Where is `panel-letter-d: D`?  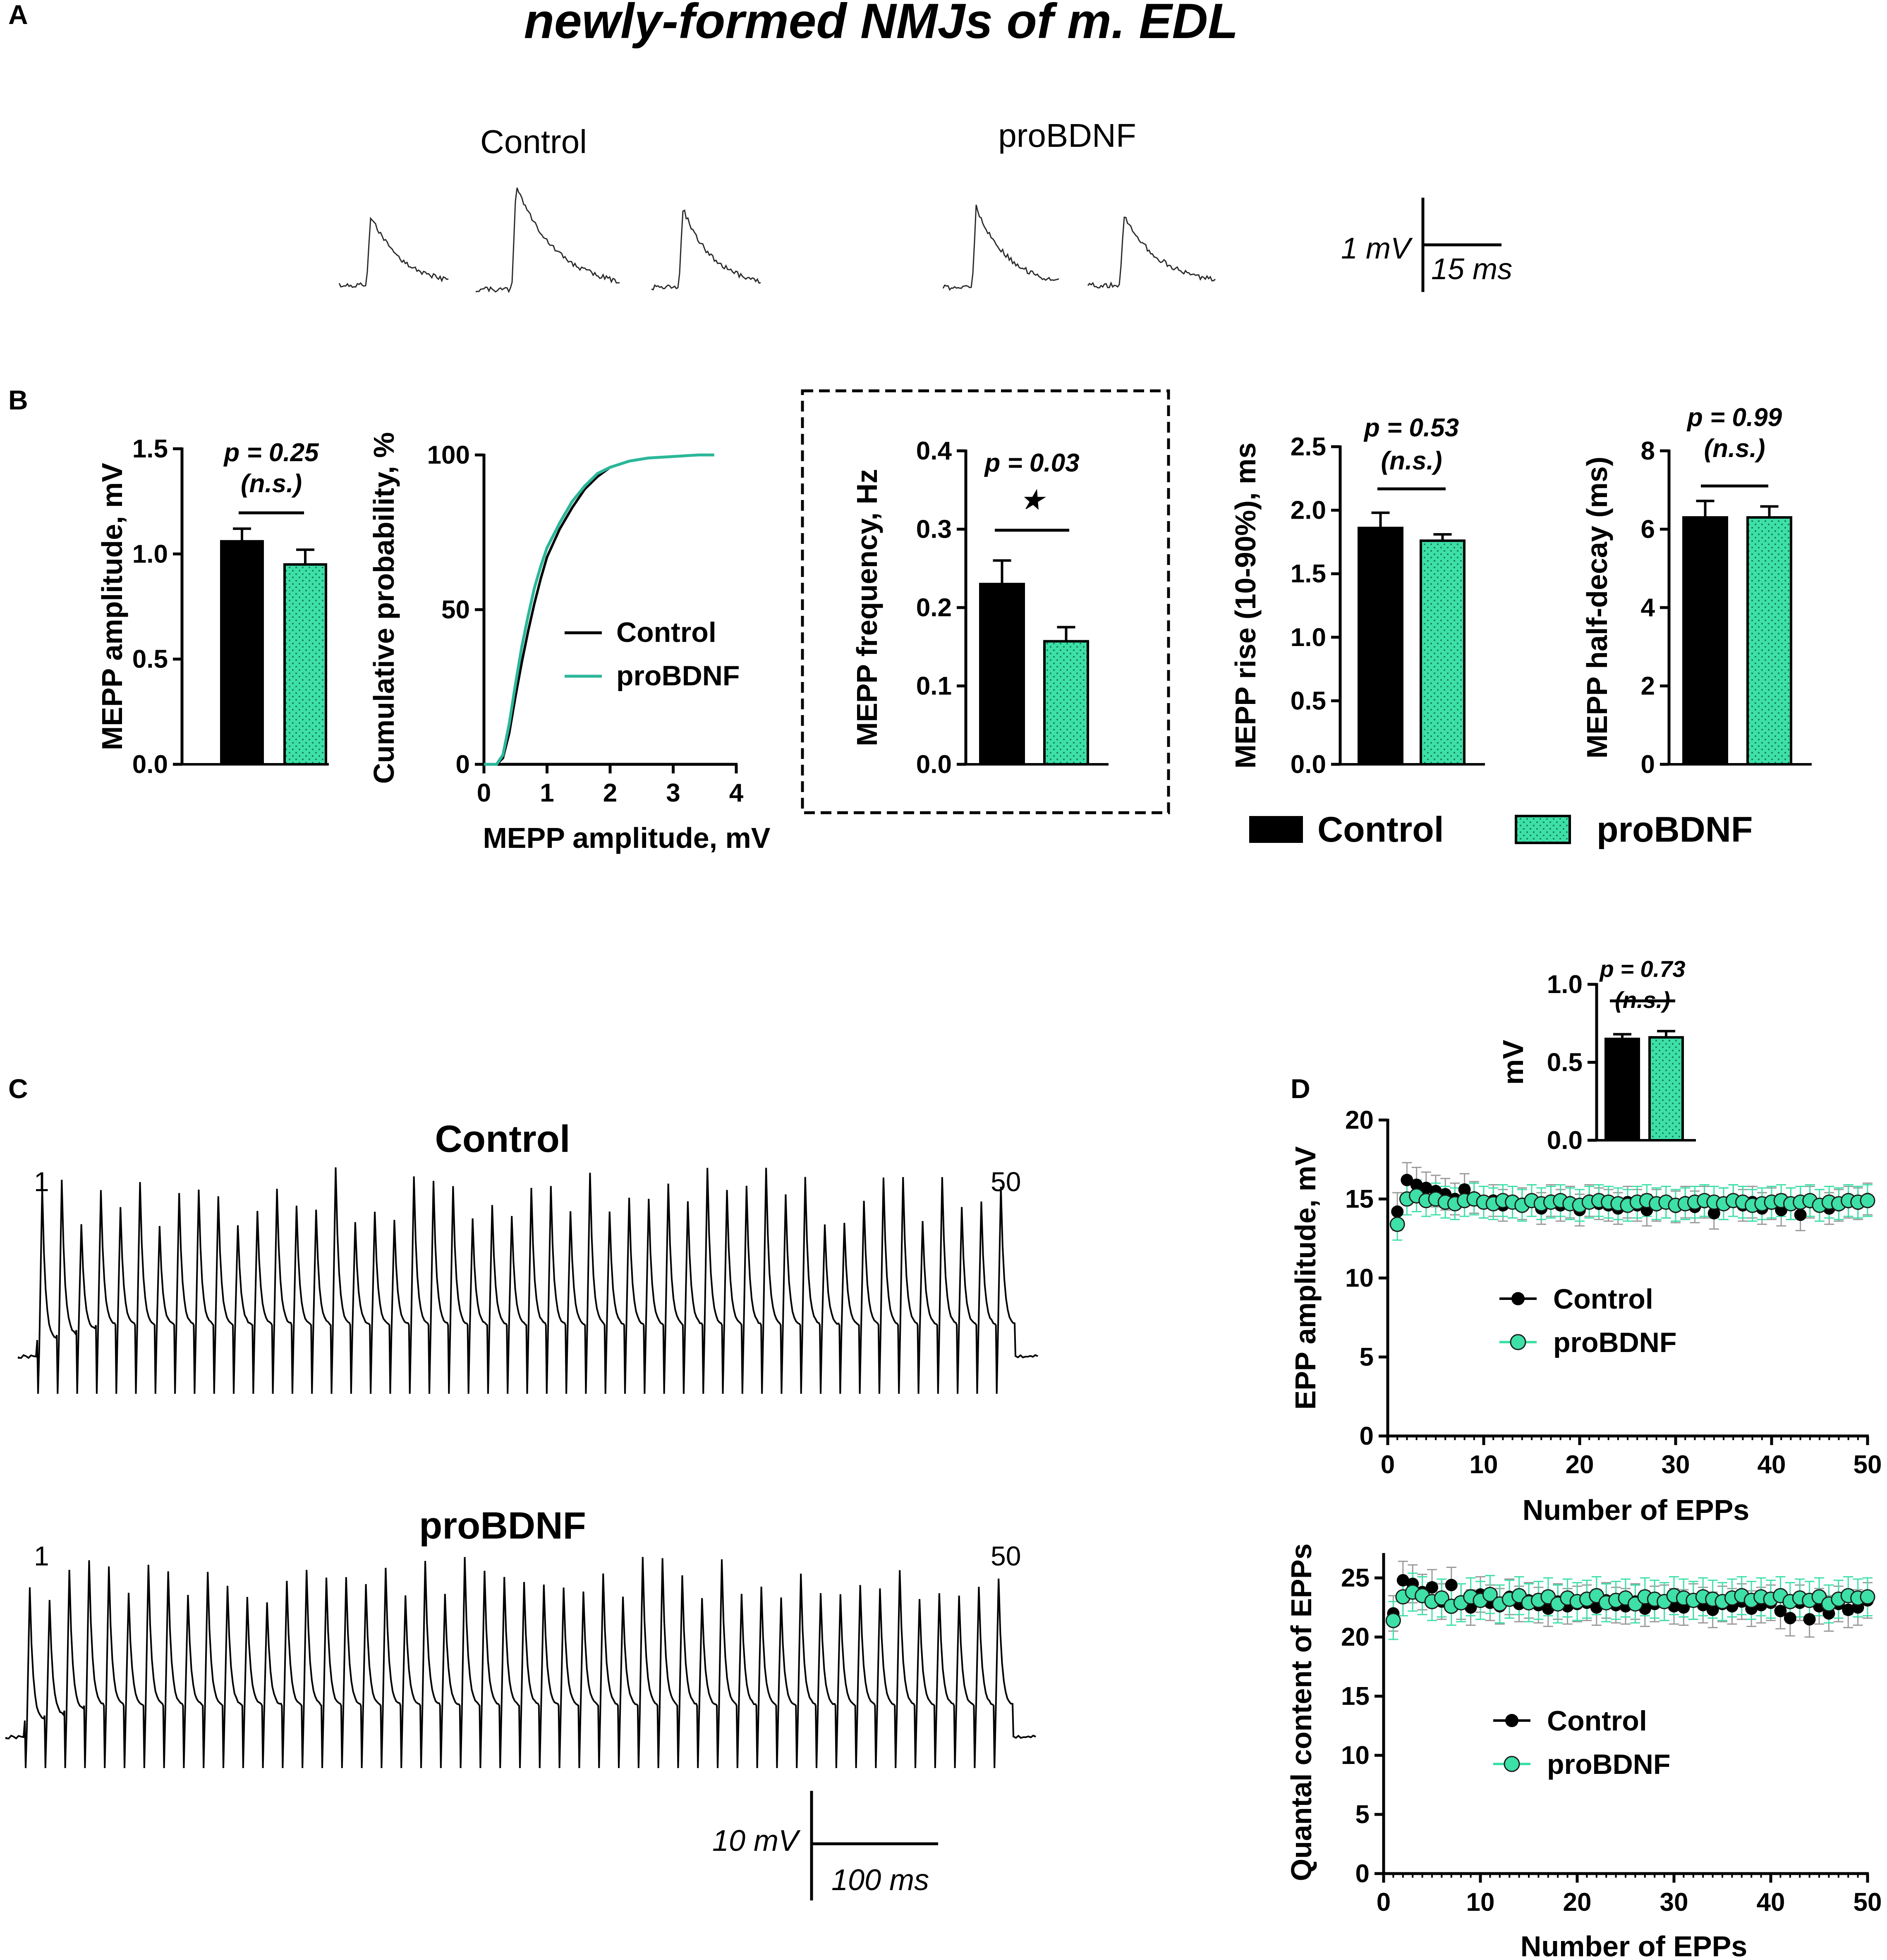 panel-letter-d: D is located at coordinates (1300, 1088).